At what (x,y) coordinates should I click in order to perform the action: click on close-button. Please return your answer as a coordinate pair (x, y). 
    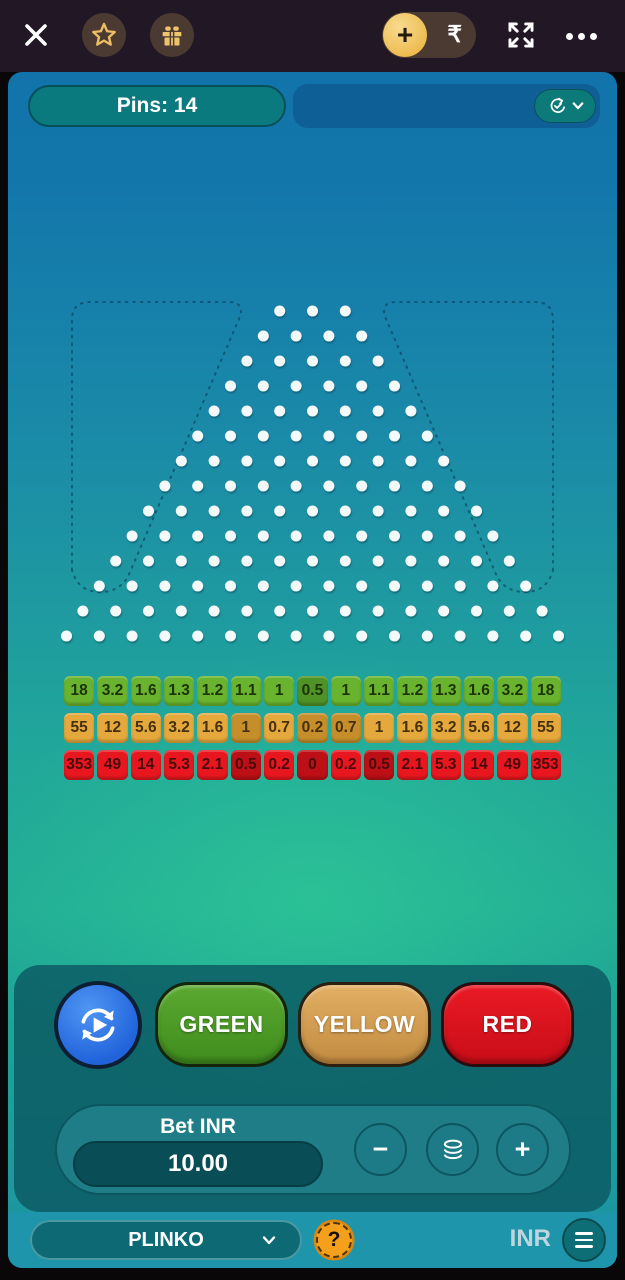
    Looking at the image, I should click on (36, 35).